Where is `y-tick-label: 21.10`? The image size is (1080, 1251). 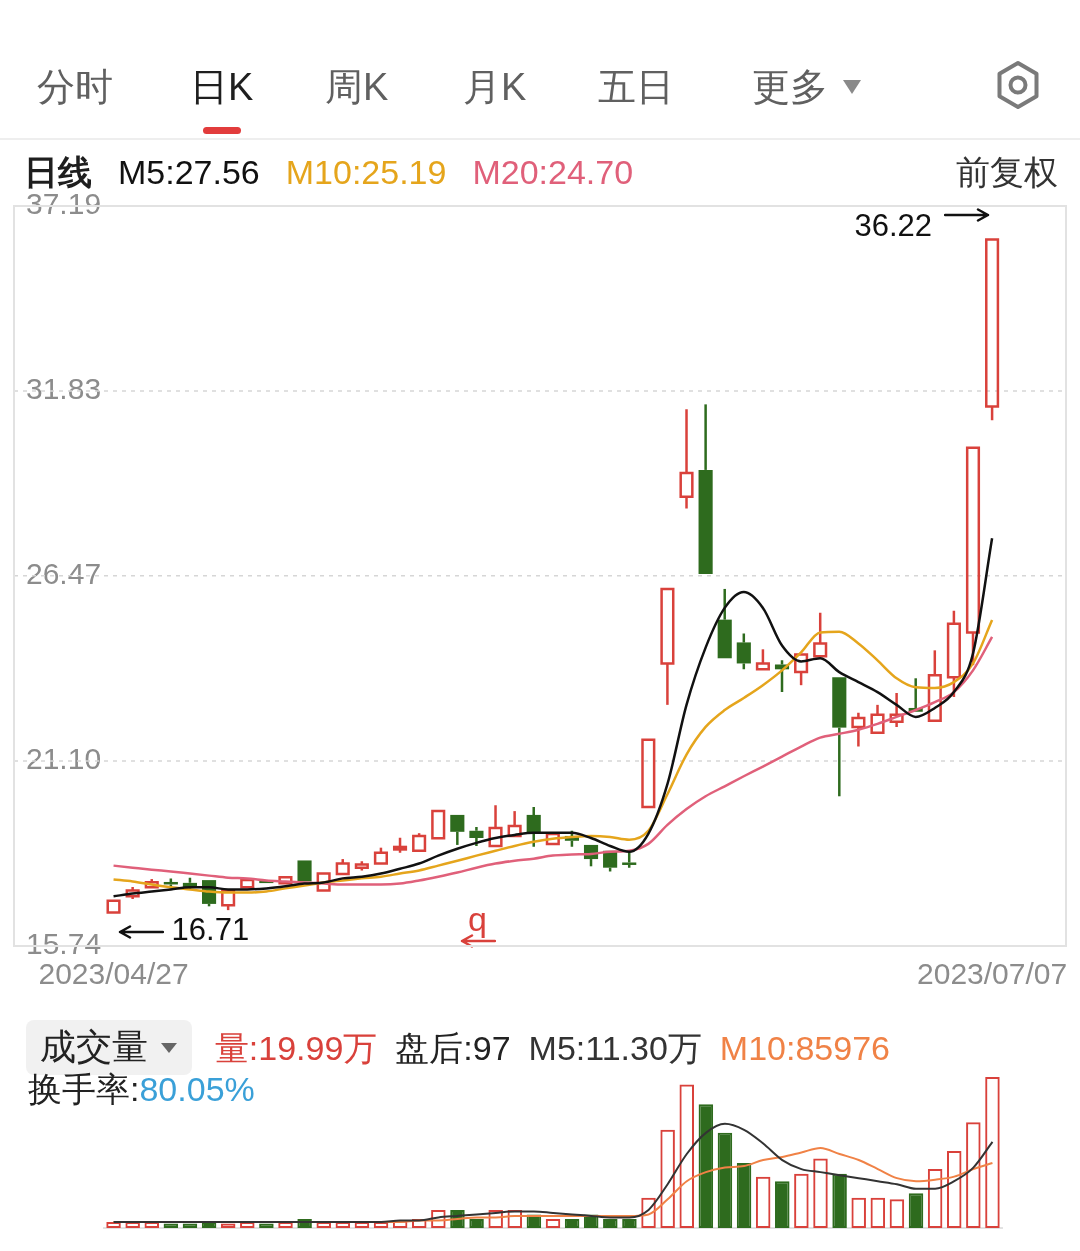
y-tick-label: 21.10 is located at coordinates (64, 759).